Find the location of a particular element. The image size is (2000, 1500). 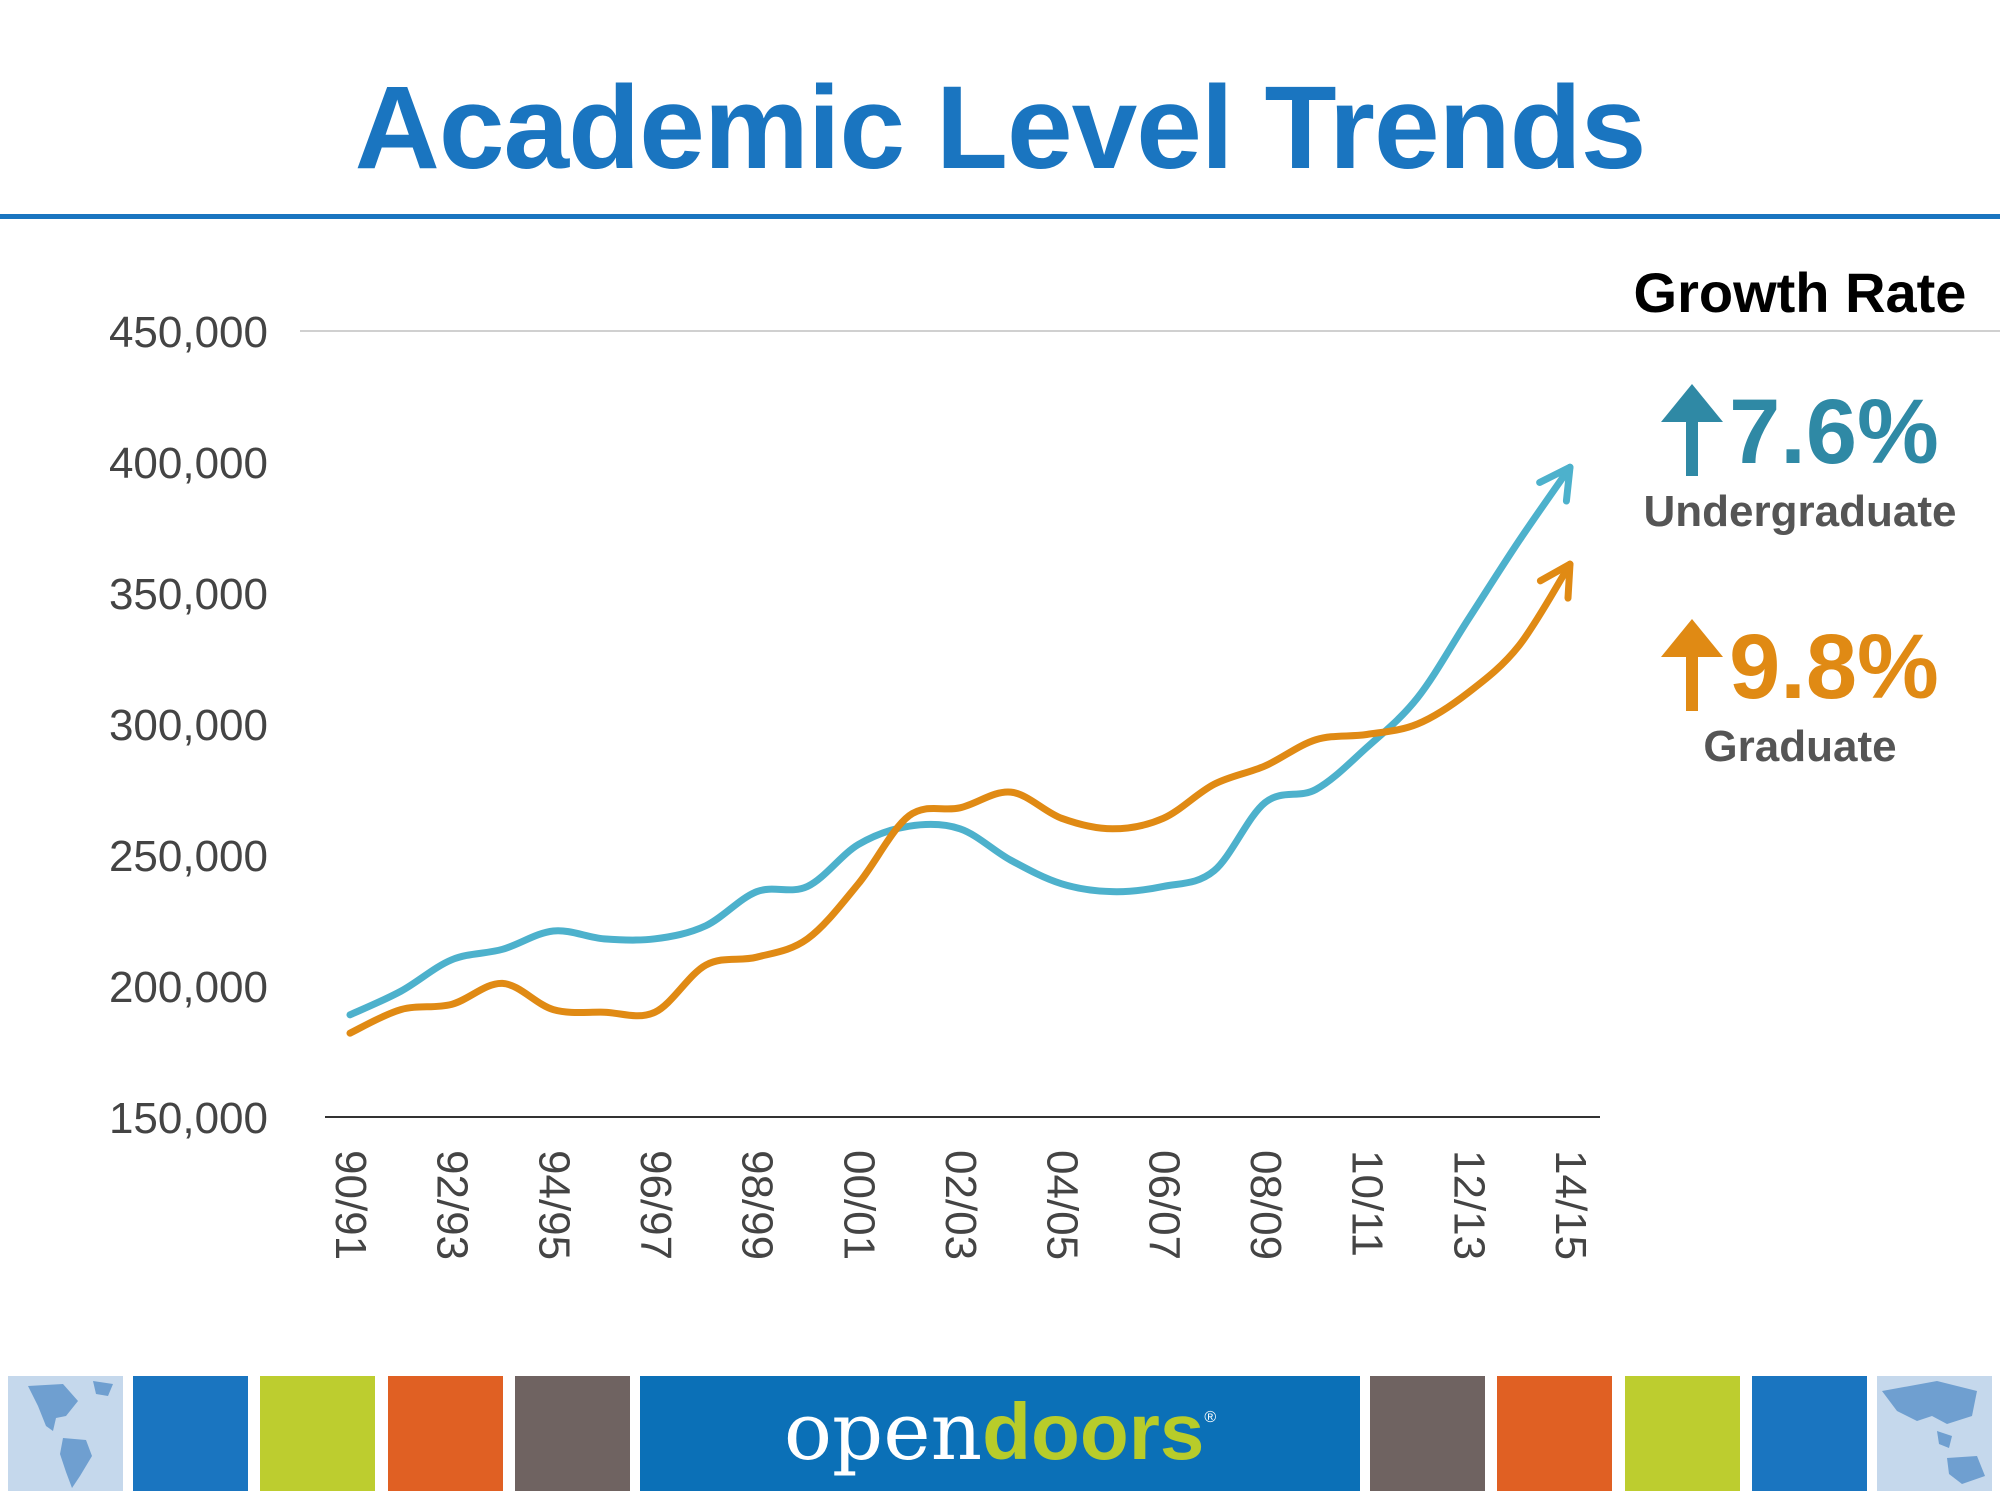

y-tick-label: 300,000 is located at coordinates (188, 725).